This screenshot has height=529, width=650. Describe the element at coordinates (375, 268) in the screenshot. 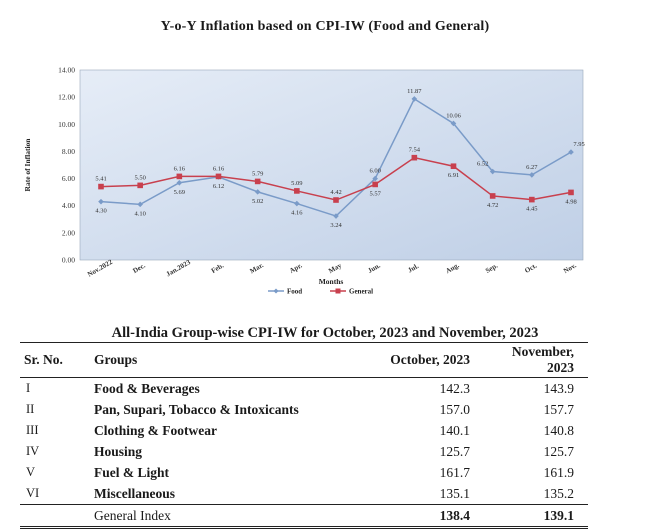

I see `x-tick-label: Jun.` at that location.